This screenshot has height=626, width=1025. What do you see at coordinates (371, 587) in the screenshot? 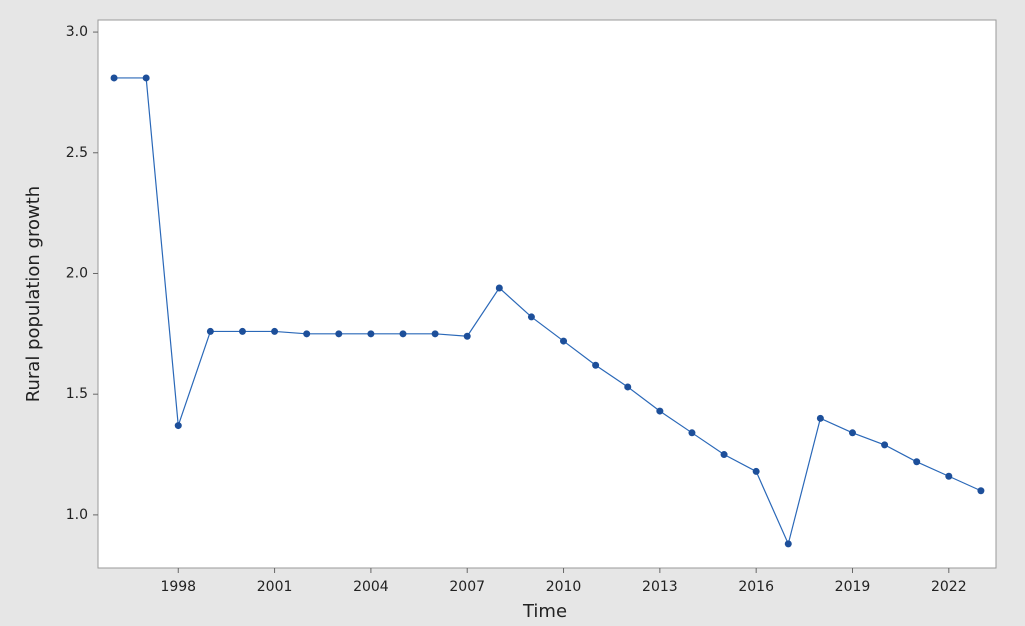
I see `x-tick-label: 2004` at bounding box center [371, 587].